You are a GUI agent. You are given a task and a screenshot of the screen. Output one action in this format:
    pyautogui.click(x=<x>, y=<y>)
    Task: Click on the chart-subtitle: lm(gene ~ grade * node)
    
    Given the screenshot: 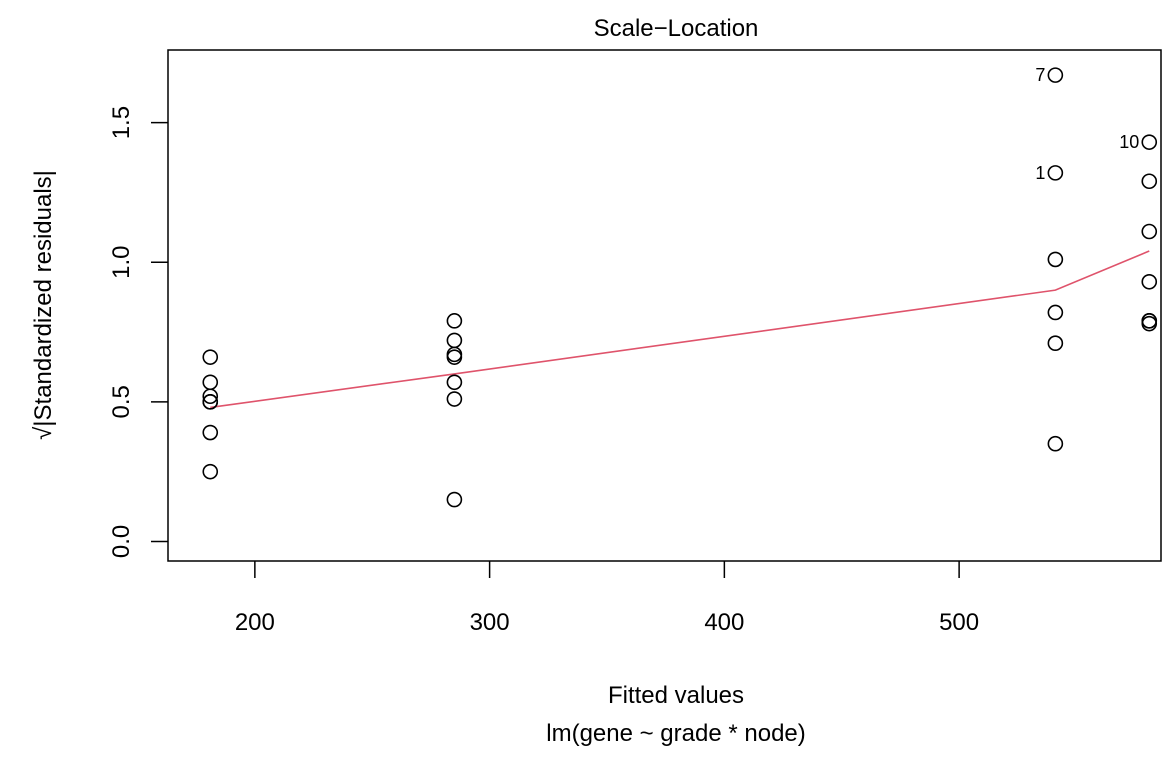 What is the action you would take?
    pyautogui.click(x=676, y=733)
    